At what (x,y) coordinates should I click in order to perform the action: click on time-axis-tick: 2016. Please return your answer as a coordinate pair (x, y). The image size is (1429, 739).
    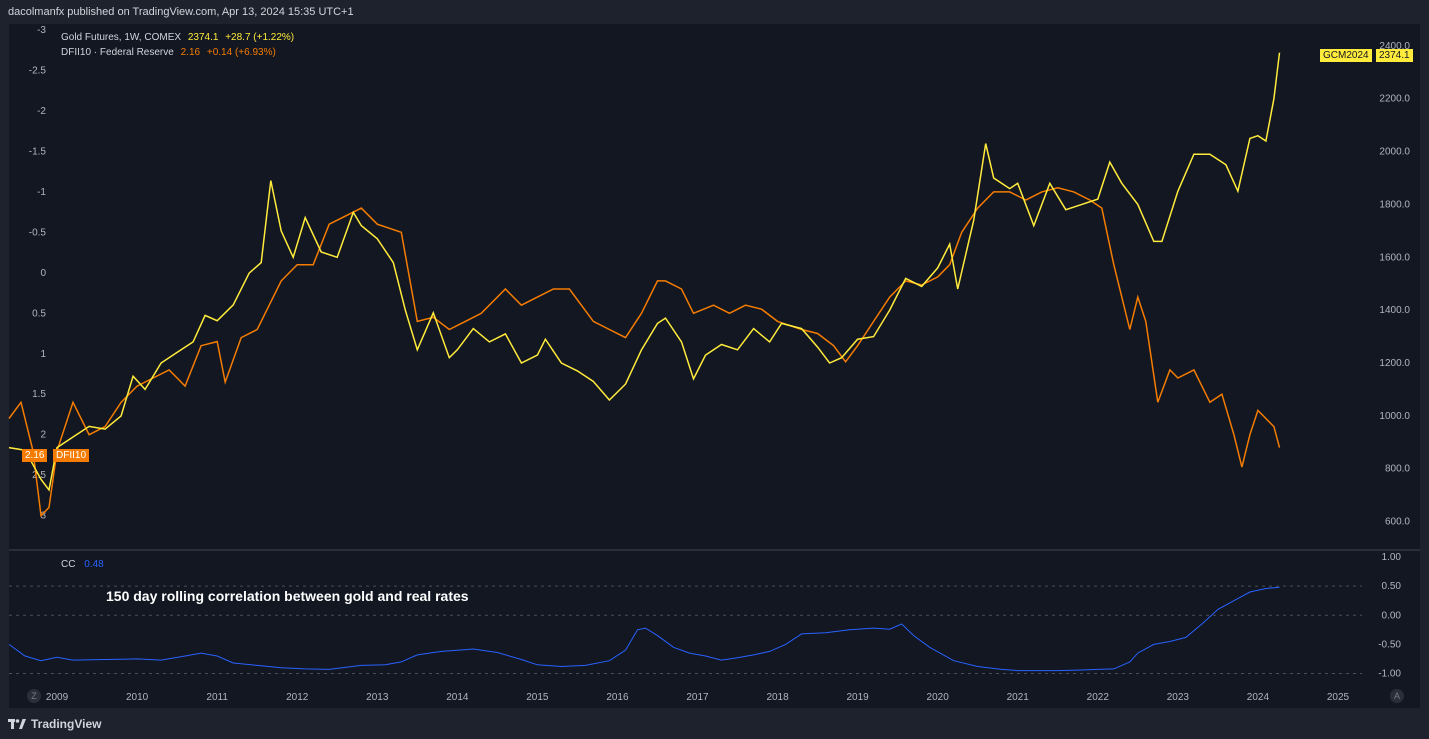
    Looking at the image, I should click on (617, 697).